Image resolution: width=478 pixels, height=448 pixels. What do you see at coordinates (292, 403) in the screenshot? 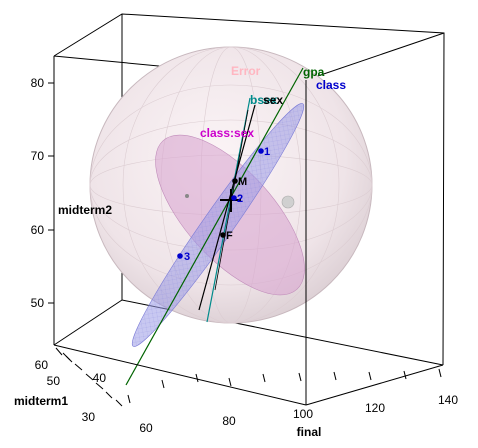
I see `x-axis: 60 80 100 120 140 final` at bounding box center [292, 403].